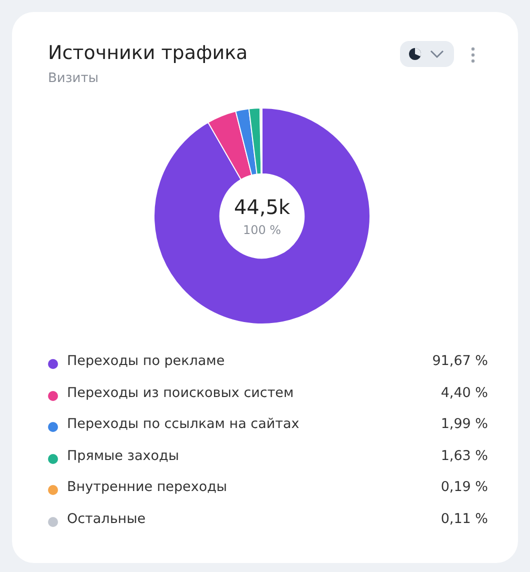  Describe the element at coordinates (106, 518) in the screenshot. I see `legend-label: Остальные` at that location.